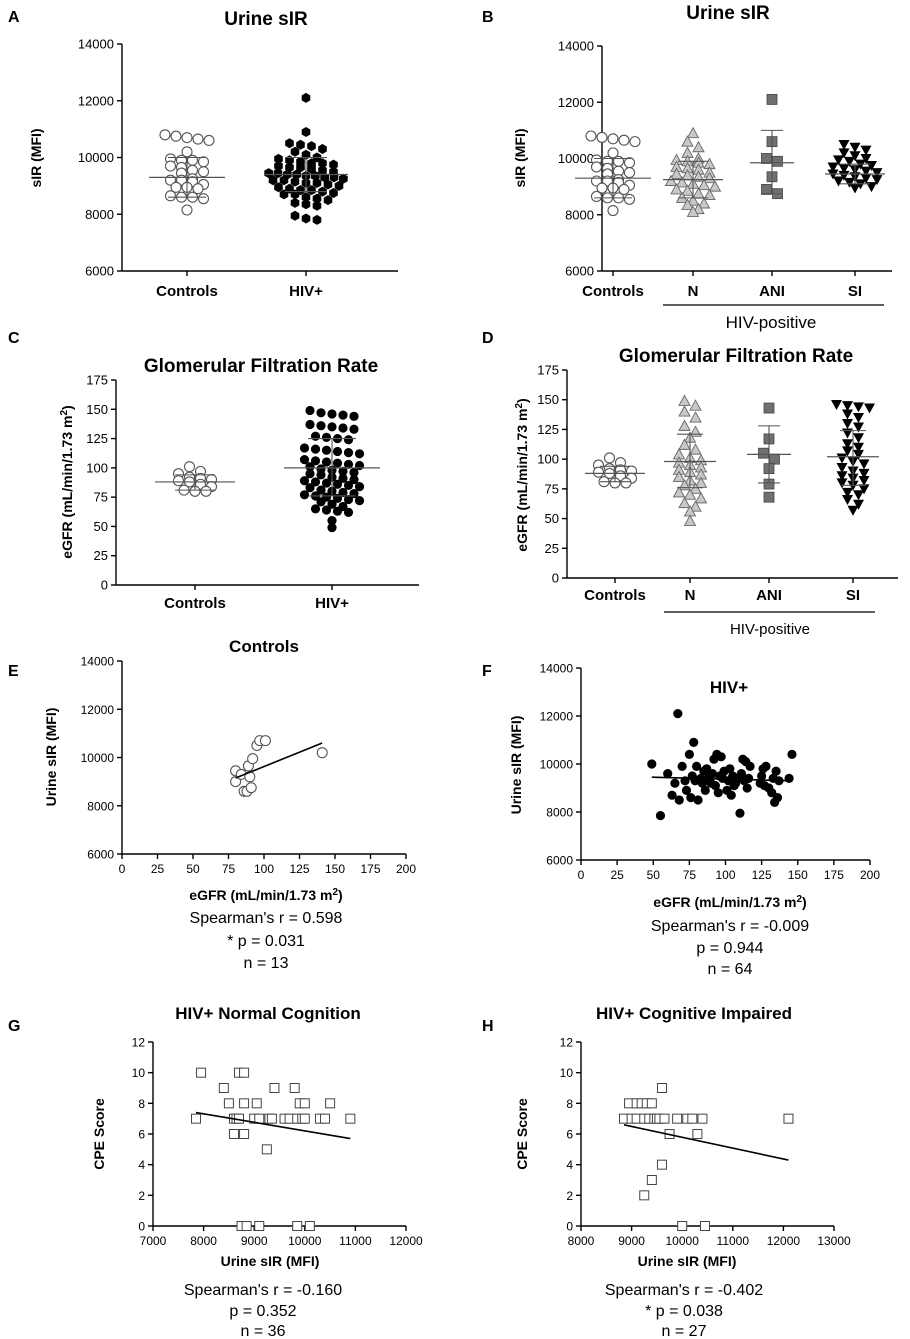 The height and width of the screenshot is (1339, 910). What do you see at coordinates (569, 1227) in the screenshot?
I see `panel-h-y-tick-label: 0` at bounding box center [569, 1227].